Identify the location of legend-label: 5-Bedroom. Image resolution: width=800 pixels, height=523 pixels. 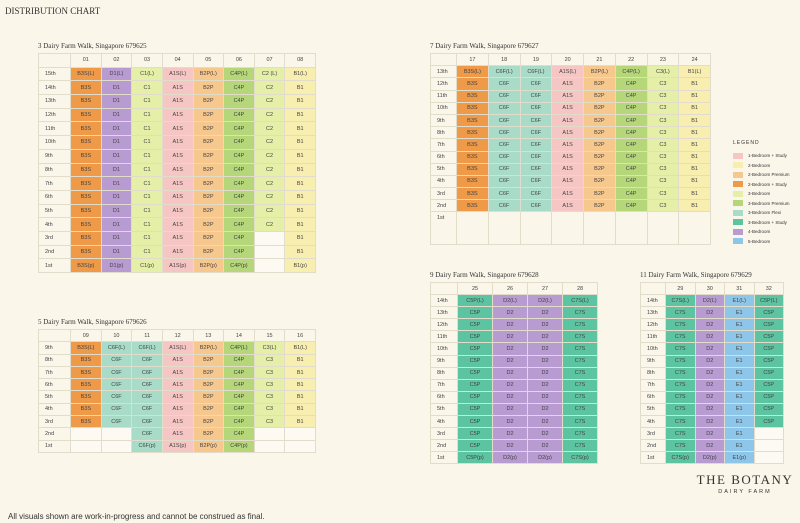
(759, 241).